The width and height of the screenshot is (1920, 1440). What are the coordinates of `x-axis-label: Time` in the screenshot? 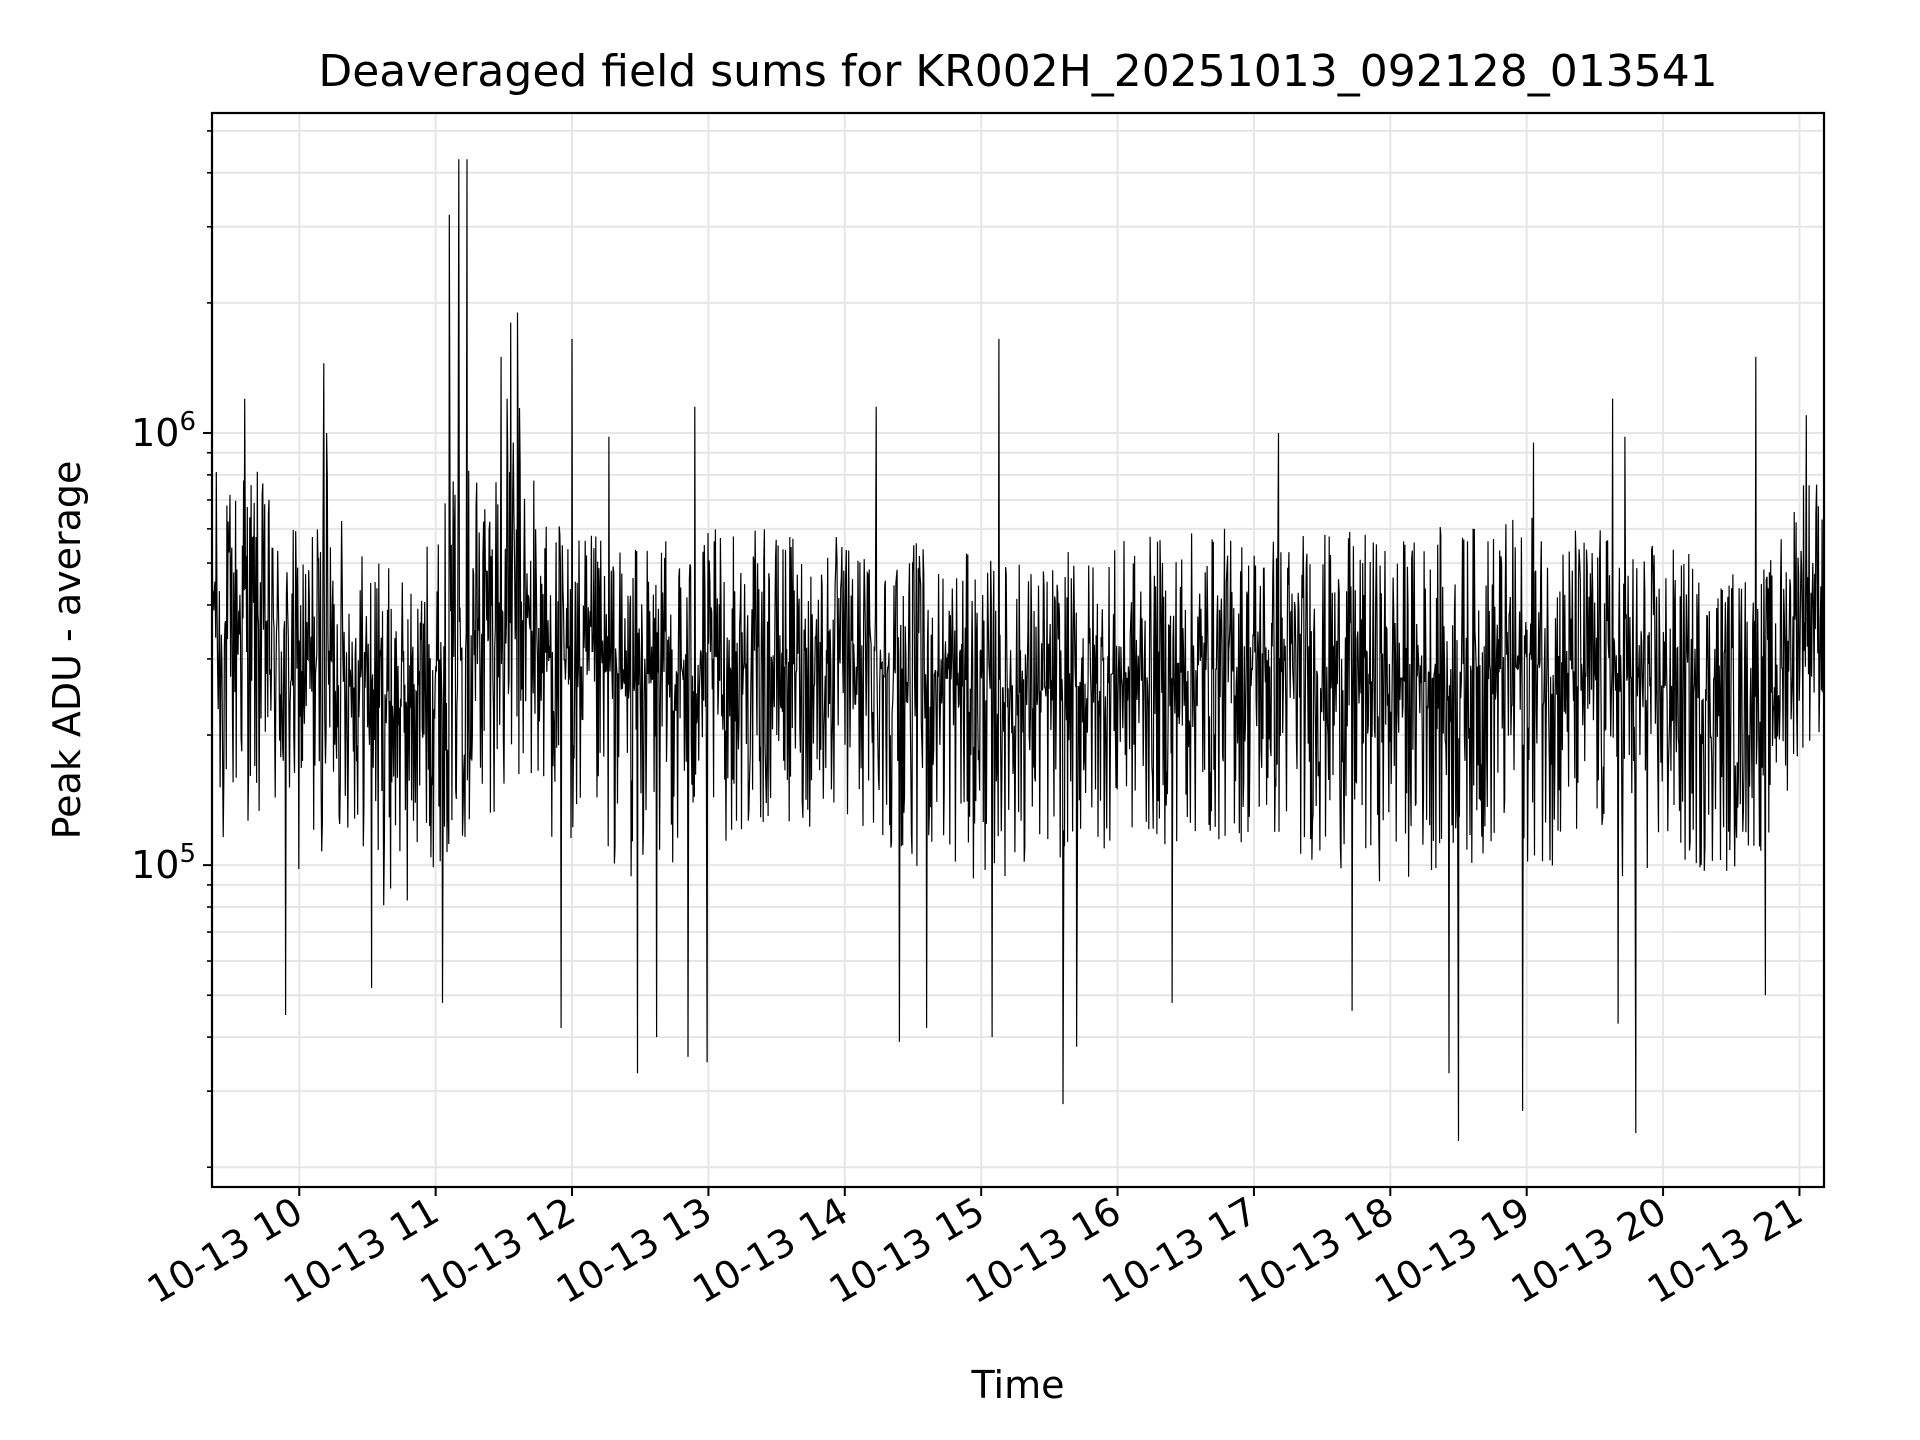 It's located at (1018, 1385).